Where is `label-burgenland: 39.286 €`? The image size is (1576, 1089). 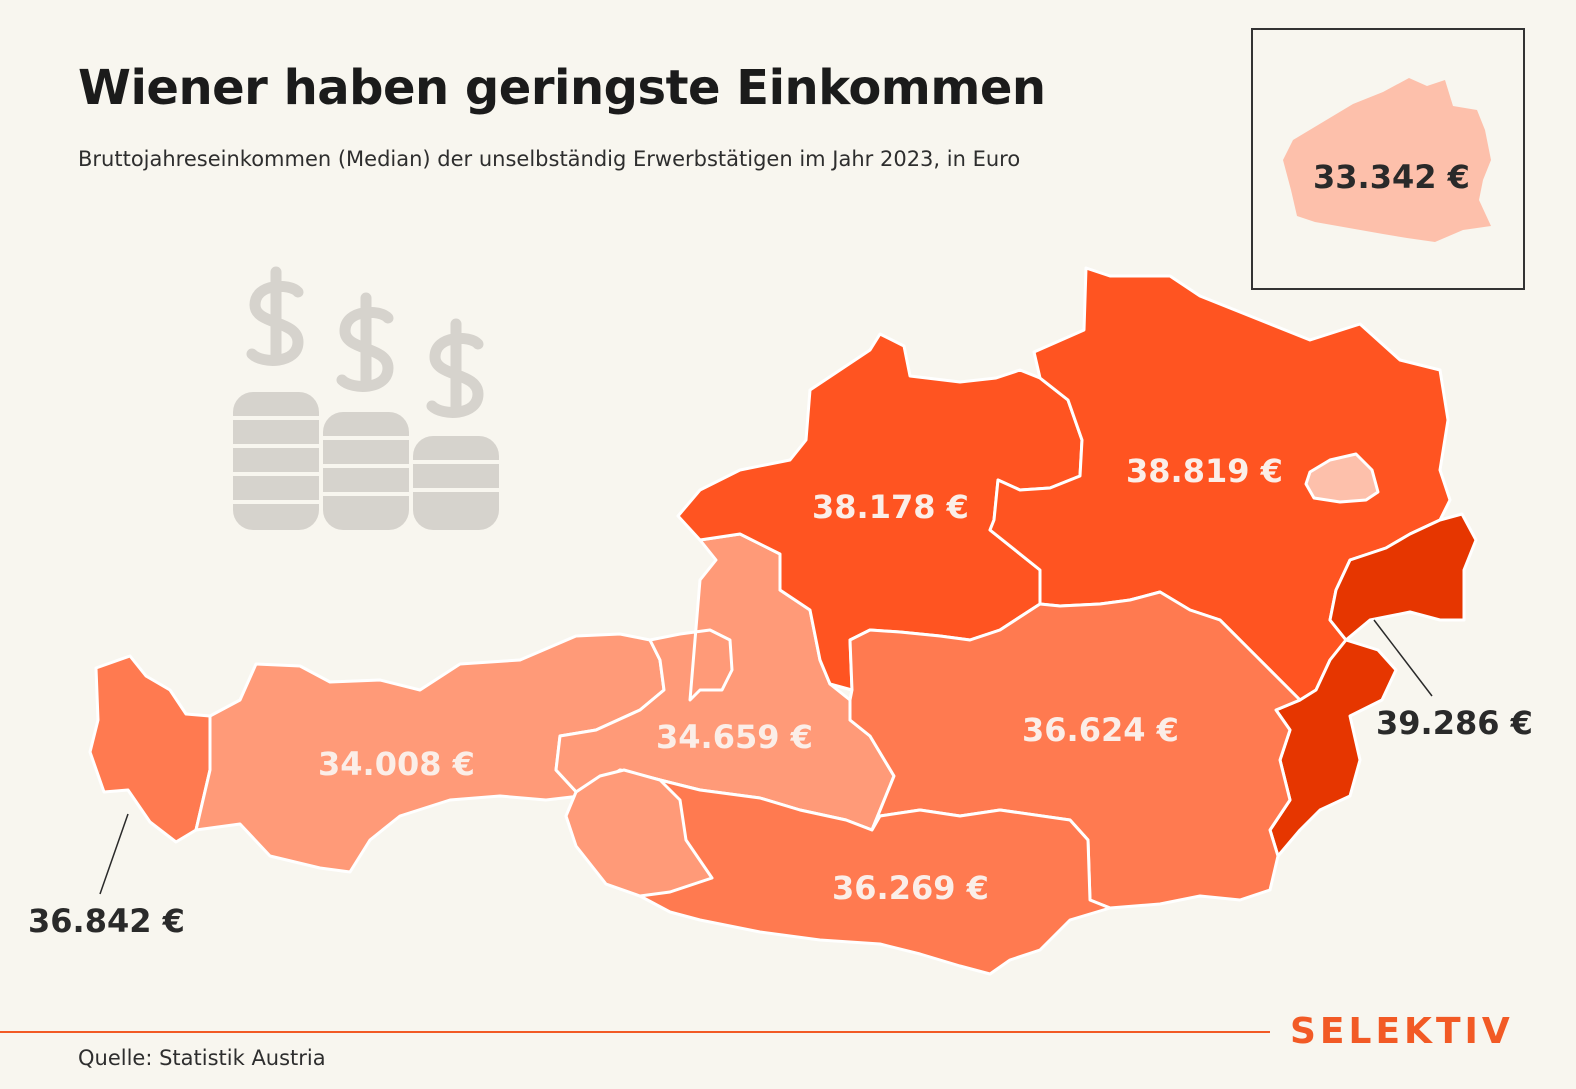
label-burgenland: 39.286 € is located at coordinates (1454, 723).